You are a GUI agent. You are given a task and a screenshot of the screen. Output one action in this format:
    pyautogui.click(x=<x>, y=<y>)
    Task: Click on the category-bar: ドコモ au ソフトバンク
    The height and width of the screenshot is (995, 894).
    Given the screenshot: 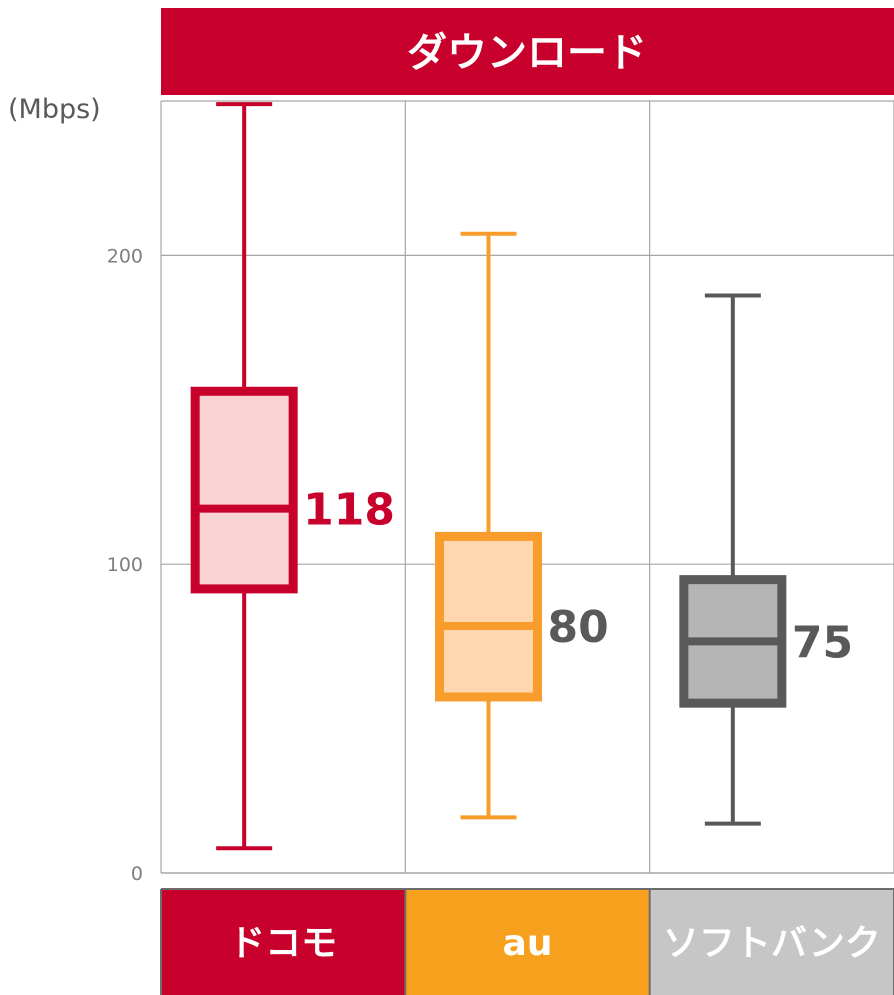 What is the action you would take?
    pyautogui.click(x=527, y=941)
    